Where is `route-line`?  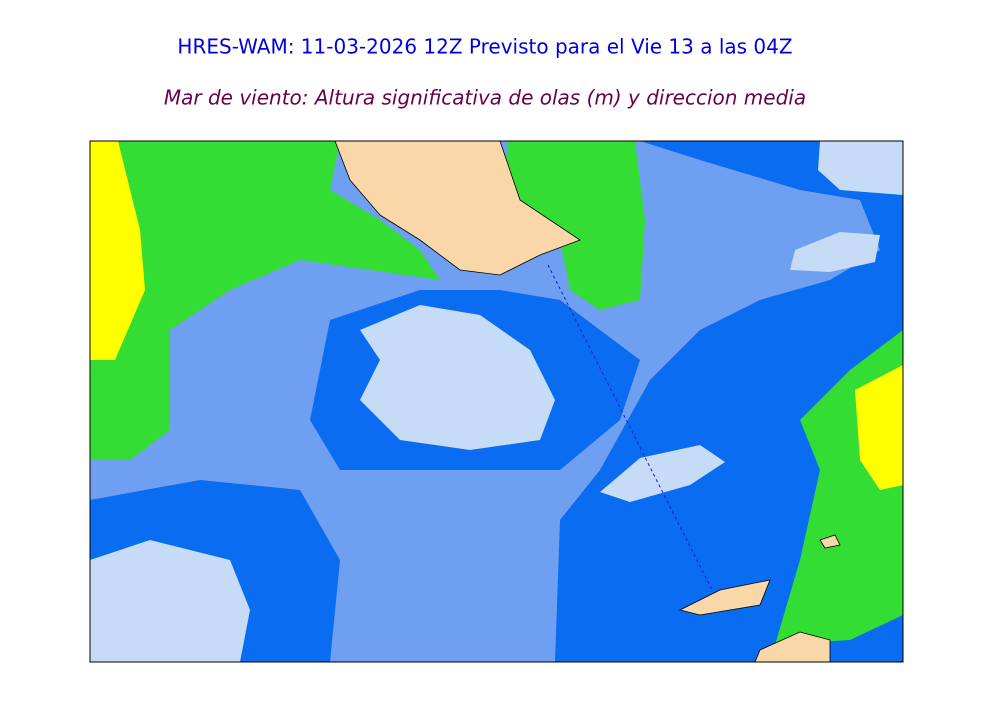 route-line is located at coordinates (630, 427).